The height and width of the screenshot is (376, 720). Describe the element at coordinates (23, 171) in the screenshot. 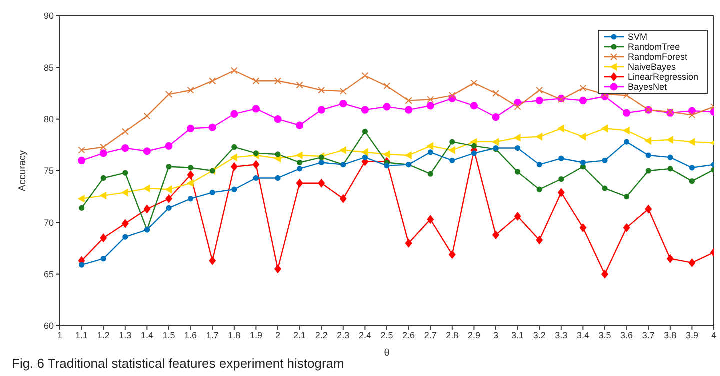

I see `y-axis-title: Accuracy` at that location.